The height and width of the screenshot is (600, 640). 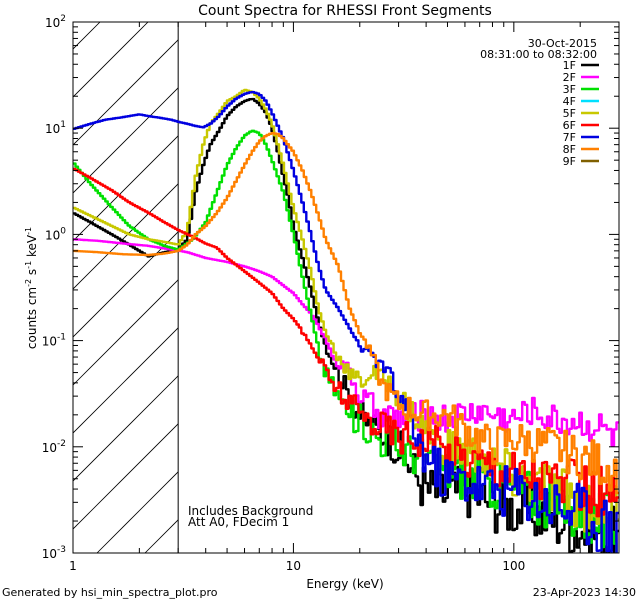 I want to click on y-tick-exponent: -3, so click(x=61, y=550).